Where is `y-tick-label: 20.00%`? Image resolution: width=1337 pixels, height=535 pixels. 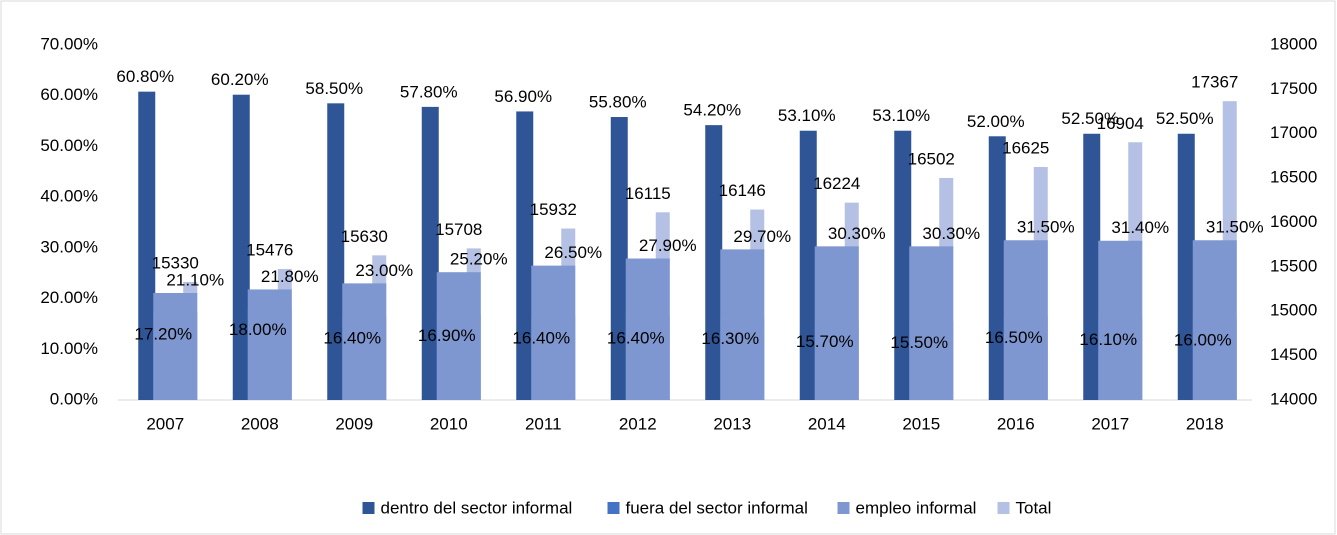 y-tick-label: 20.00% is located at coordinates (69, 297).